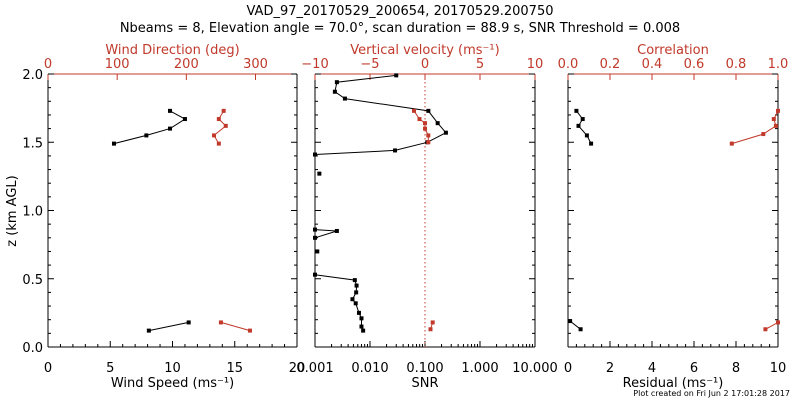  What do you see at coordinates (117, 64) in the screenshot?
I see `top-tick-label: 100` at bounding box center [117, 64].